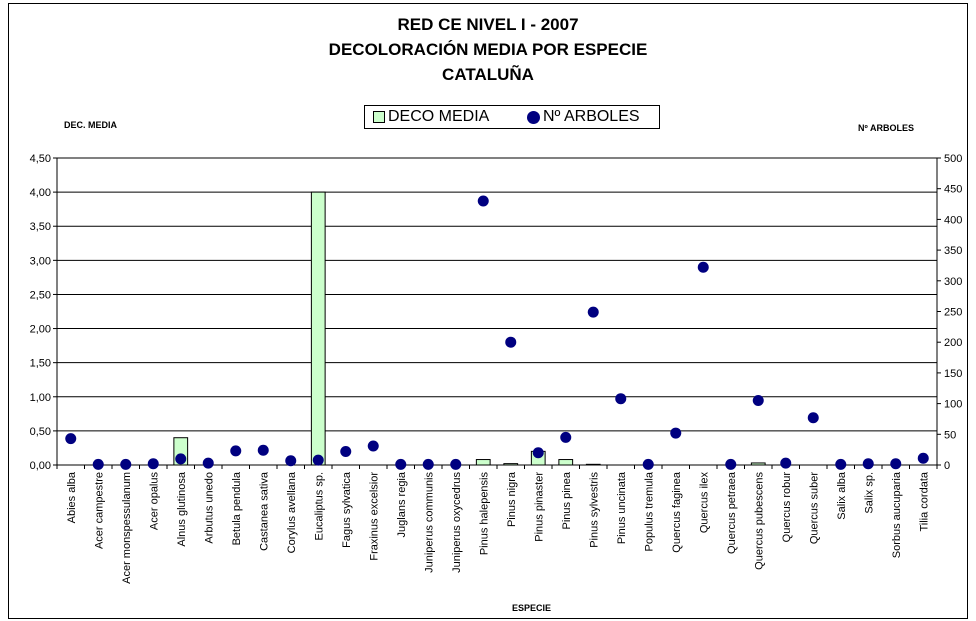 The width and height of the screenshot is (976, 621). I want to click on y-left-tick-label: 4,00, so click(40, 193).